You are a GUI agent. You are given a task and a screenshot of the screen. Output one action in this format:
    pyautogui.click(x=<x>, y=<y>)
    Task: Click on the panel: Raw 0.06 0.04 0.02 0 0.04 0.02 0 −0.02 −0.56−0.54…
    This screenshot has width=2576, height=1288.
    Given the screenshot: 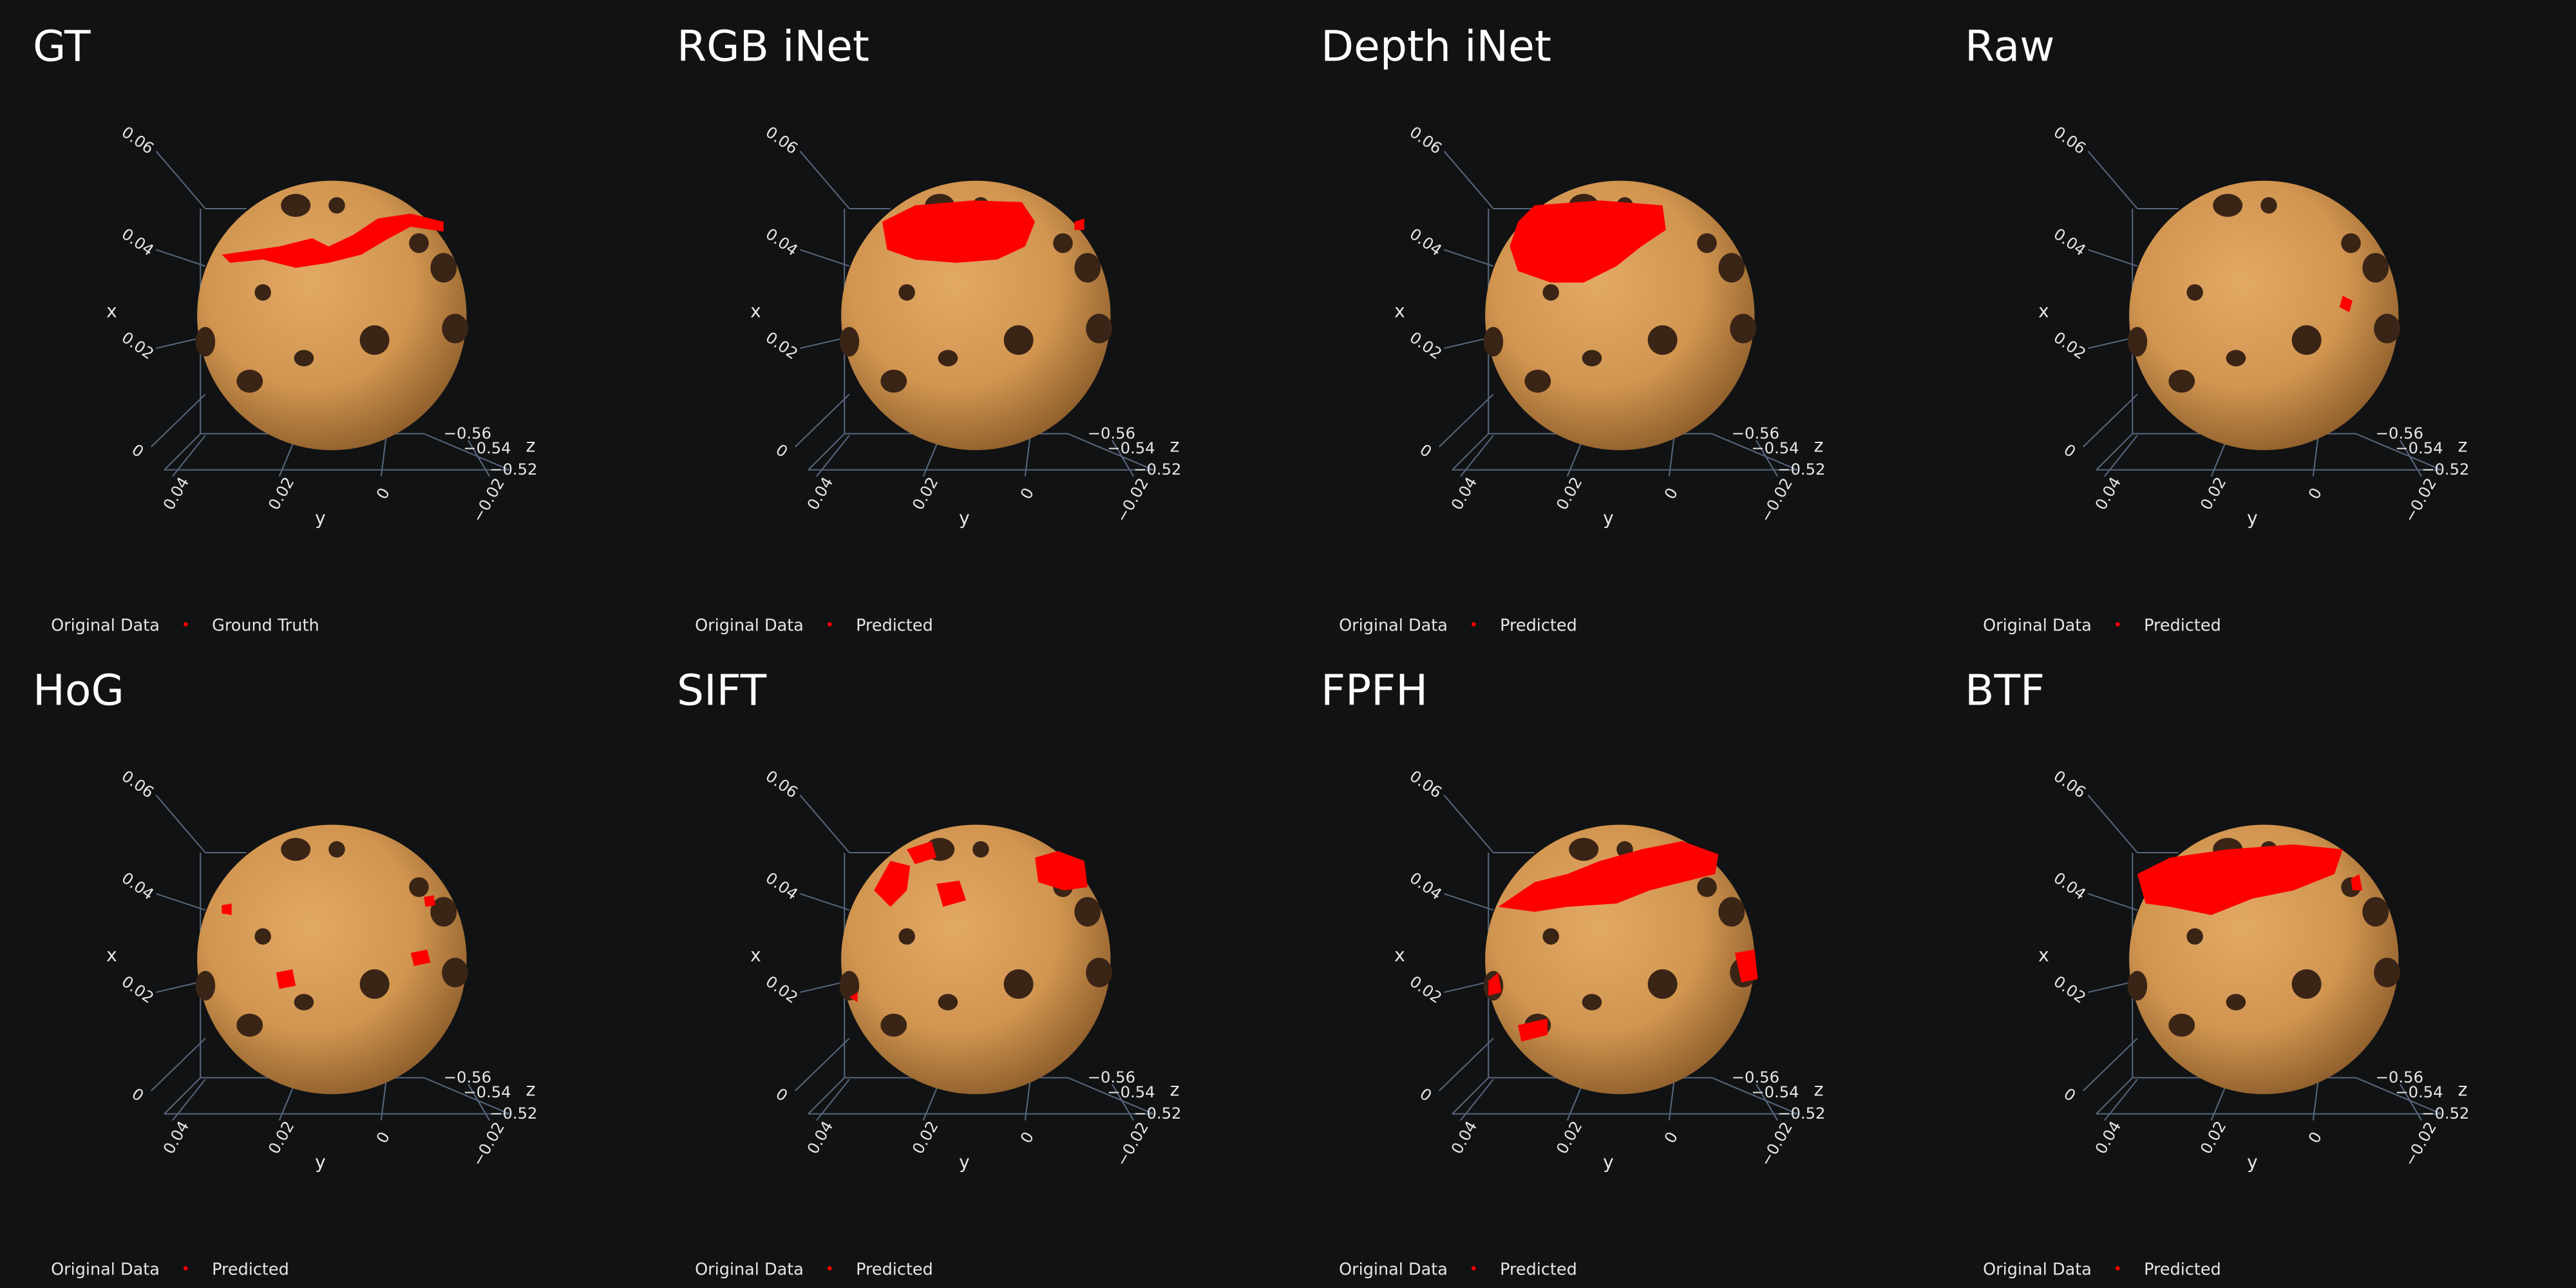 What is the action you would take?
    pyautogui.click(x=2217, y=328)
    